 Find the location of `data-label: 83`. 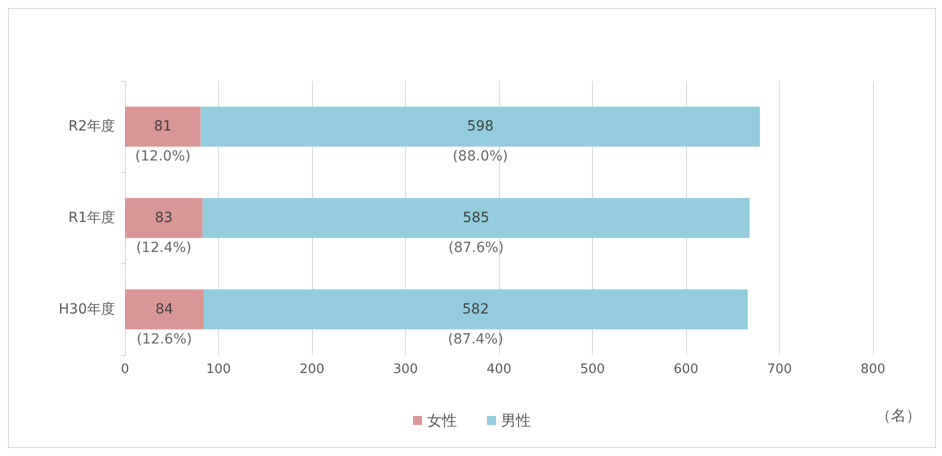

data-label: 83 is located at coordinates (163, 218).